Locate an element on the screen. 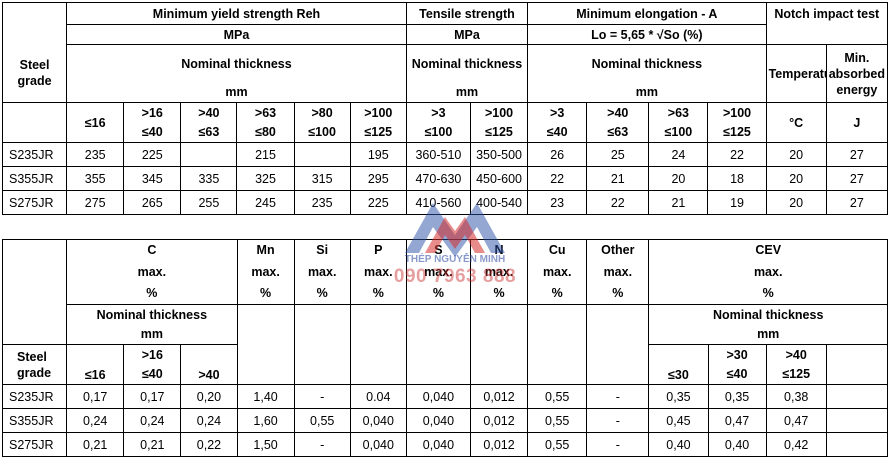 The height and width of the screenshot is (470, 892). element-si: Si is located at coordinates (322, 250).